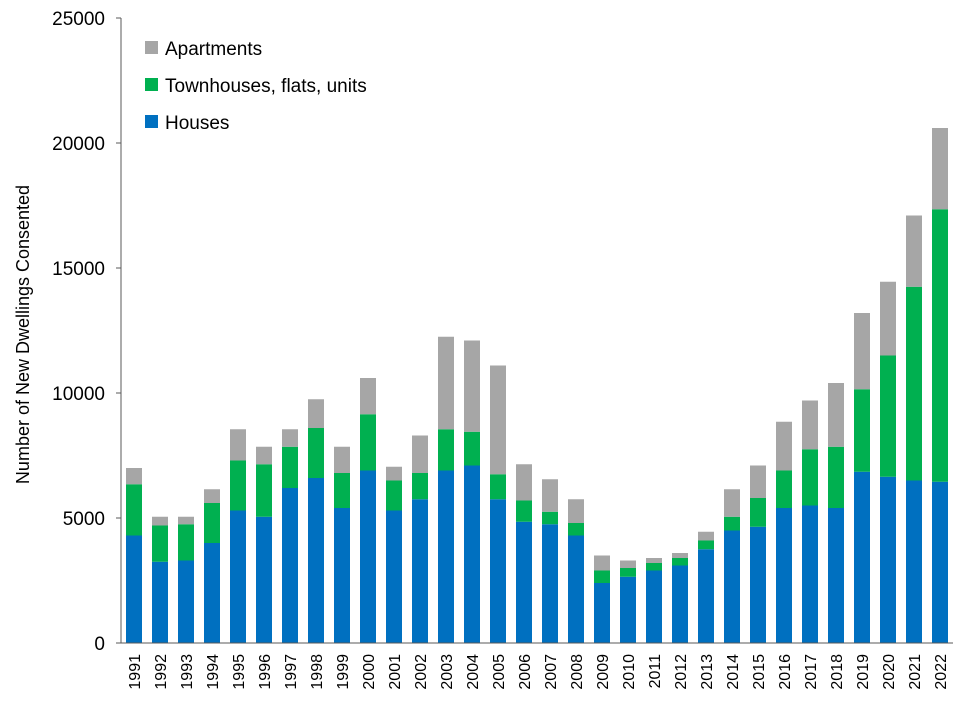  I want to click on x-tick-label: 2000, so click(369, 672).